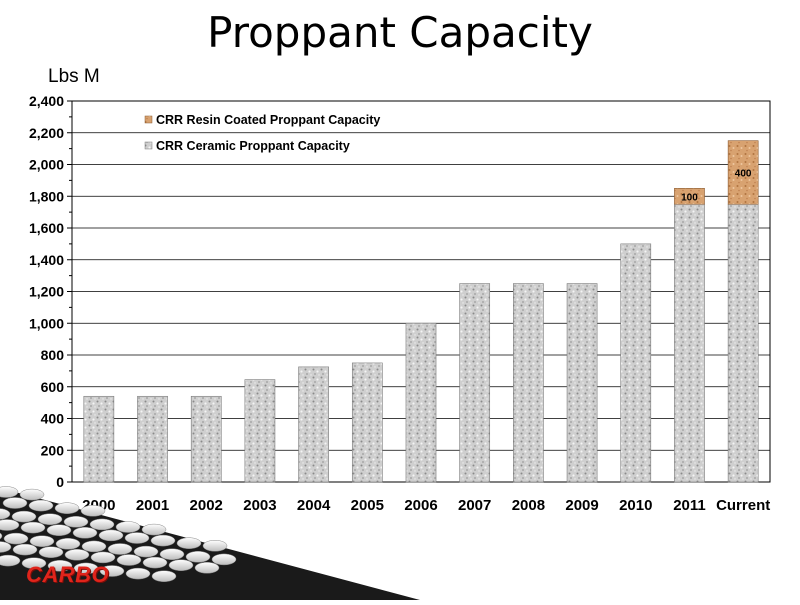 This screenshot has width=800, height=605. What do you see at coordinates (689, 505) in the screenshot?
I see `x-tick-label: 2011` at bounding box center [689, 505].